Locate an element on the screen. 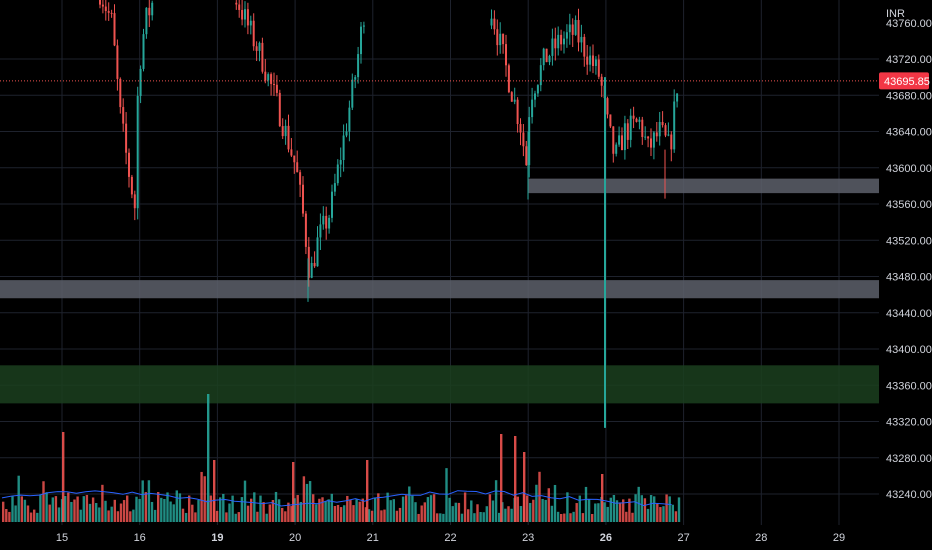 This screenshot has width=932, height=550. price-tick: 43280.00 is located at coordinates (909, 459).